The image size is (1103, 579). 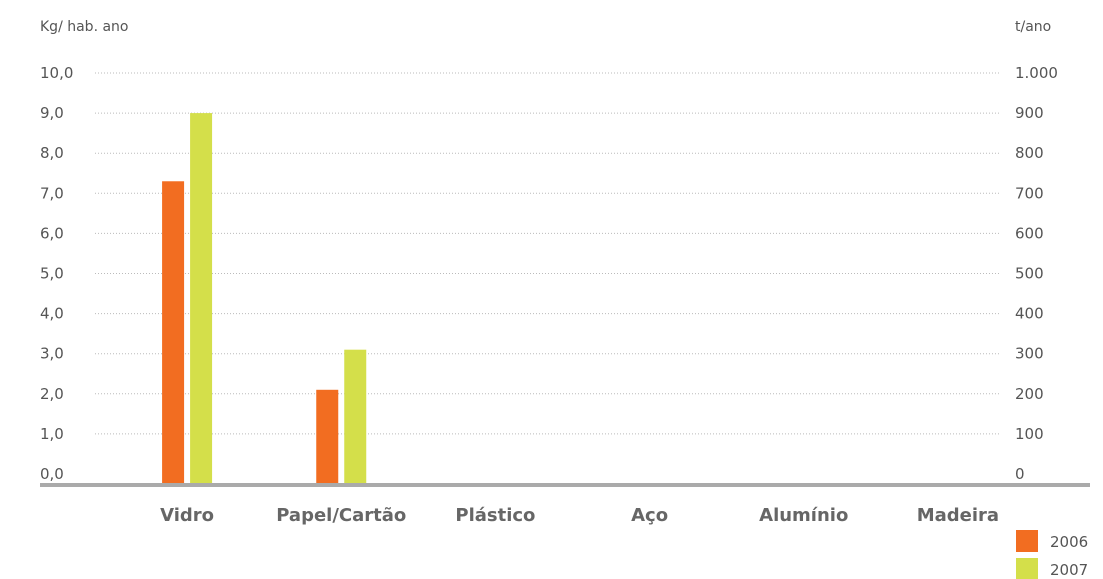 I want to click on right-tick-label: 600, so click(x=1029, y=233).